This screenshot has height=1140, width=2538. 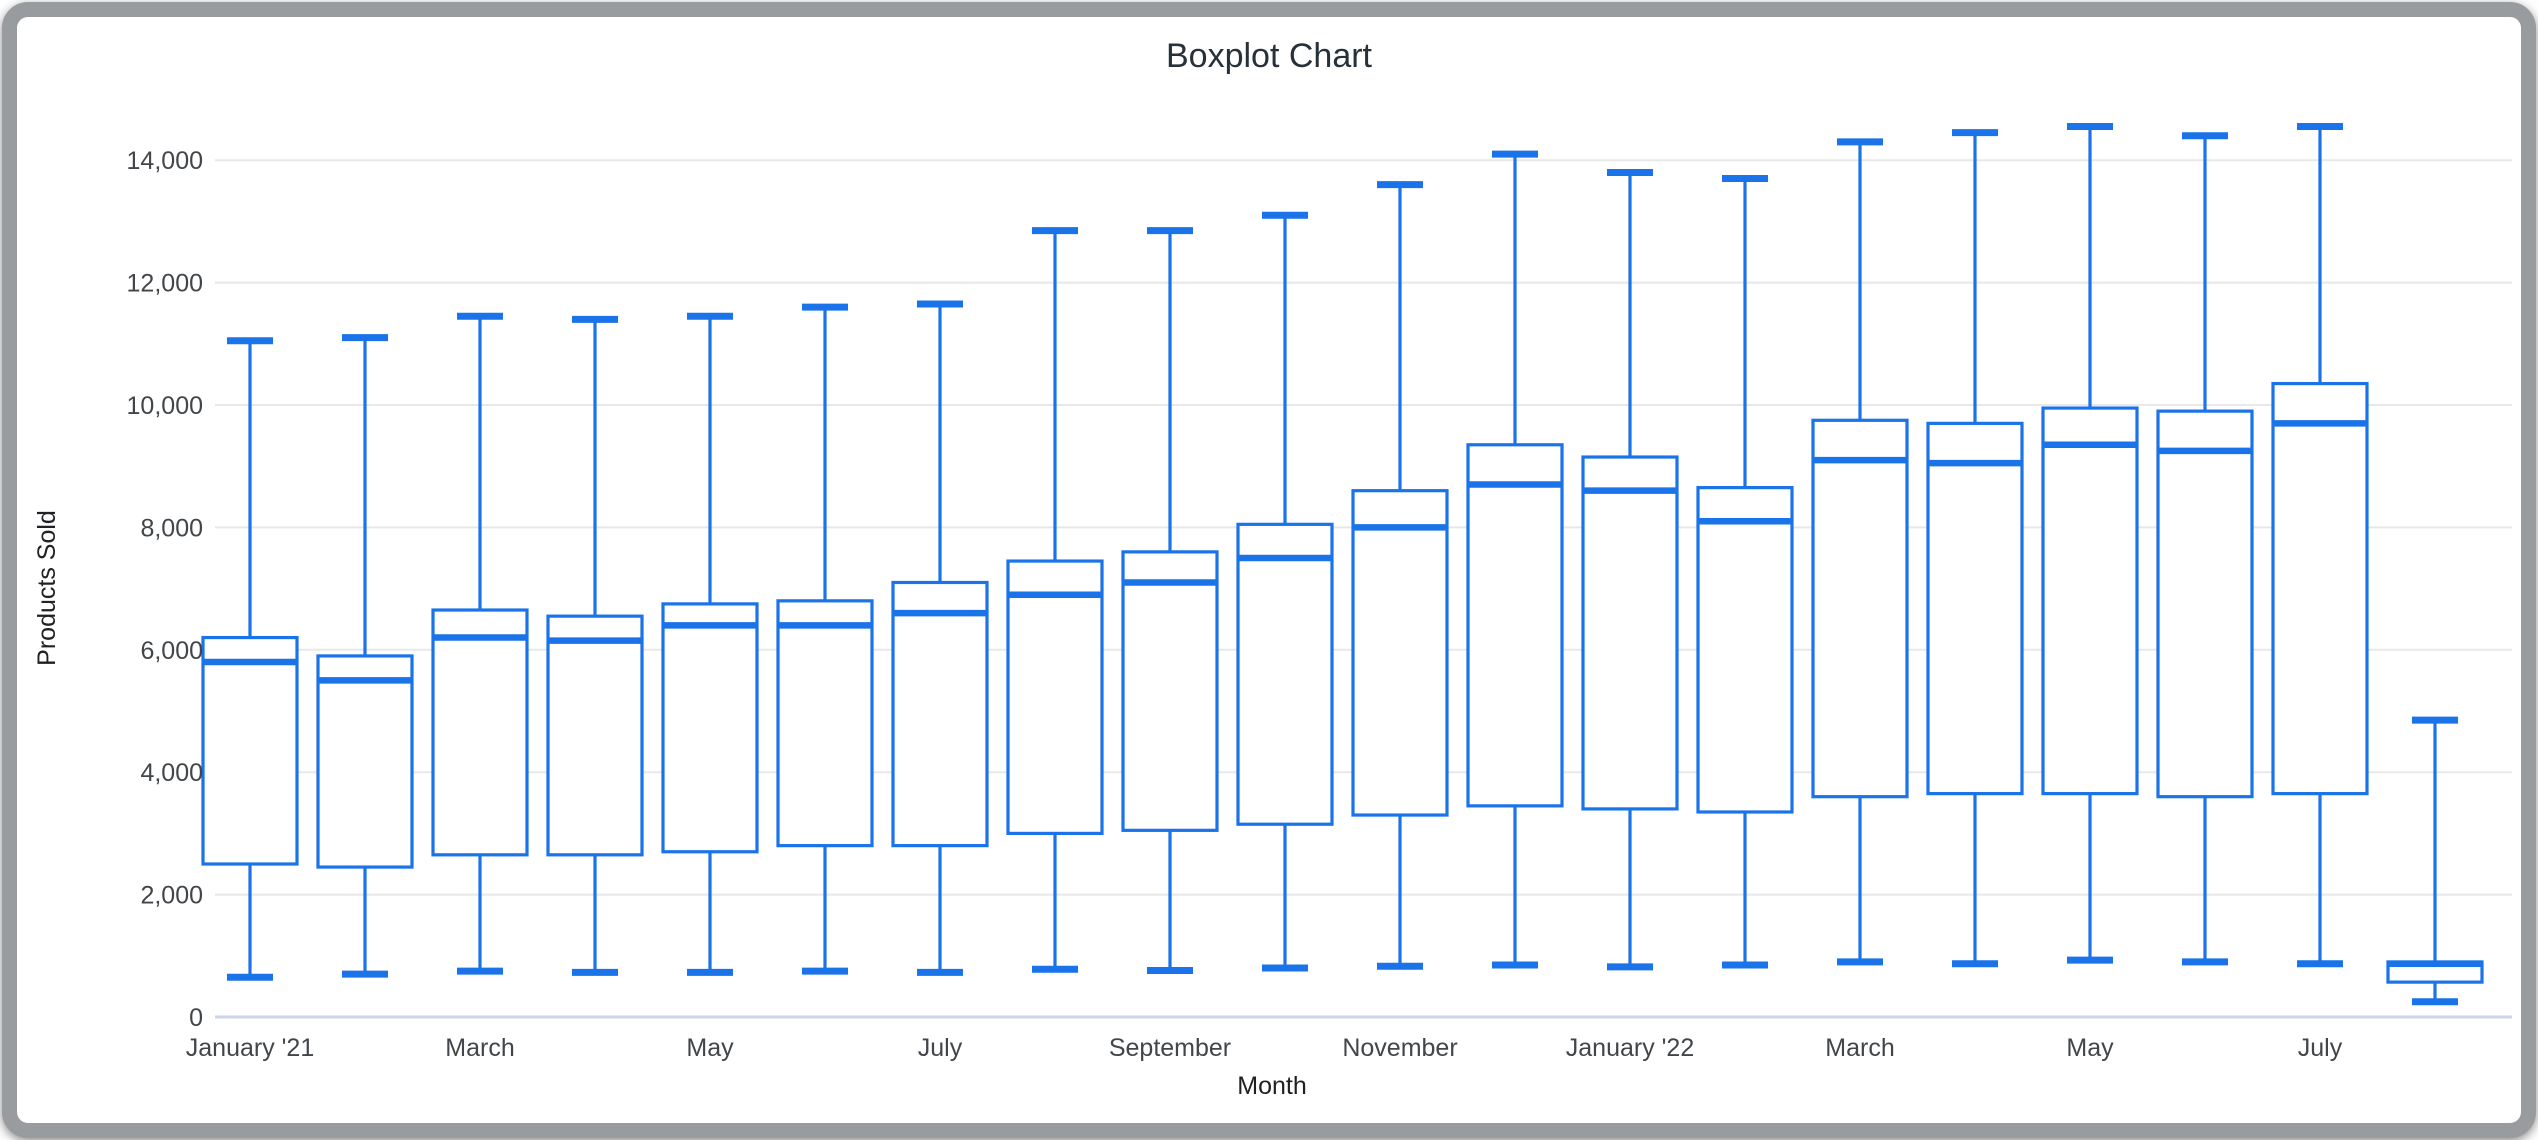 What do you see at coordinates (196, 1018) in the screenshot?
I see `y-tick-label: 0` at bounding box center [196, 1018].